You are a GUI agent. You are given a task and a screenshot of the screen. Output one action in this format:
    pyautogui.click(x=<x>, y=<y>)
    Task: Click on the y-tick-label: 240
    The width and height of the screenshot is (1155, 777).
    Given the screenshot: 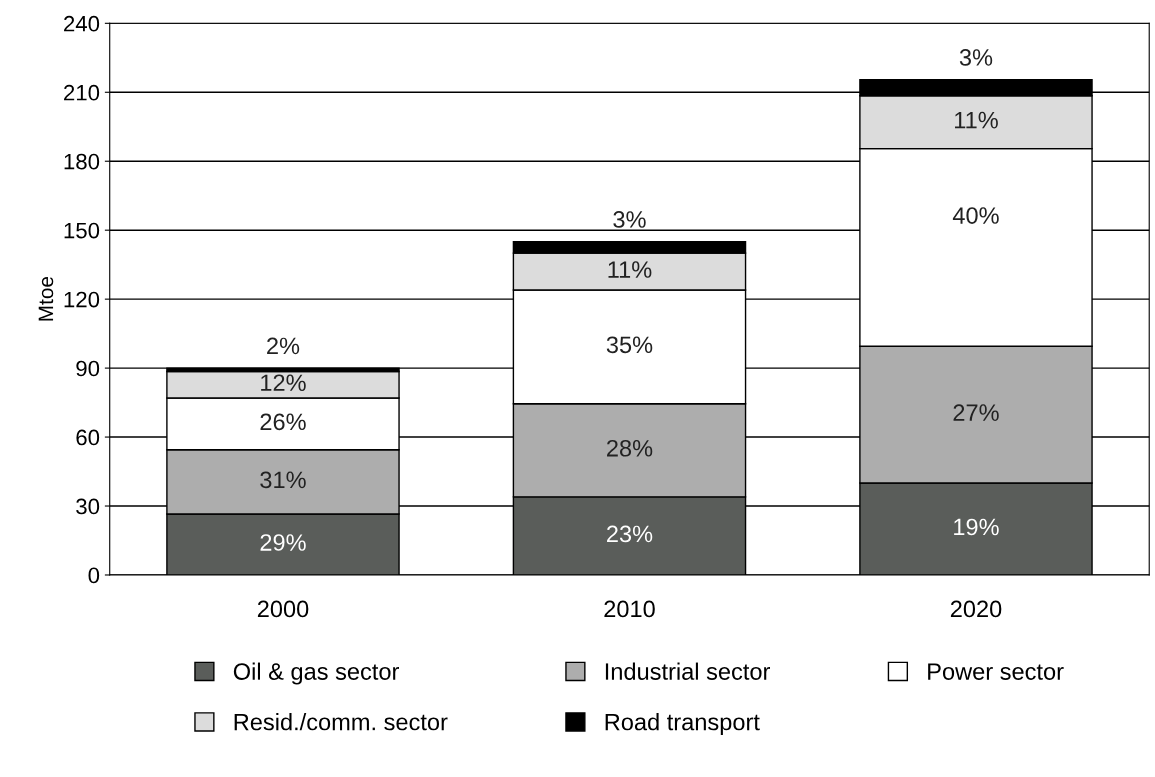 What is the action you would take?
    pyautogui.click(x=82, y=23)
    